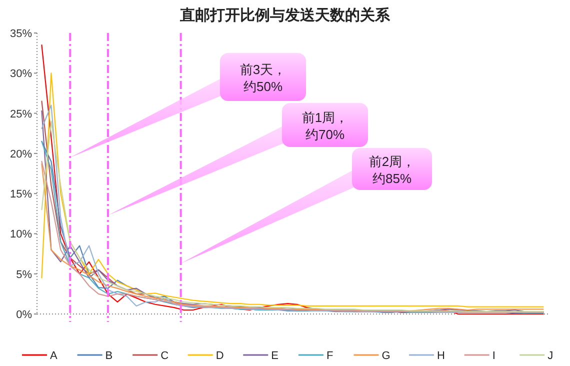 Image resolution: width=570 pixels, height=366 pixels. What do you see at coordinates (24, 274) in the screenshot?
I see `y-tick-label: 5%` at bounding box center [24, 274].